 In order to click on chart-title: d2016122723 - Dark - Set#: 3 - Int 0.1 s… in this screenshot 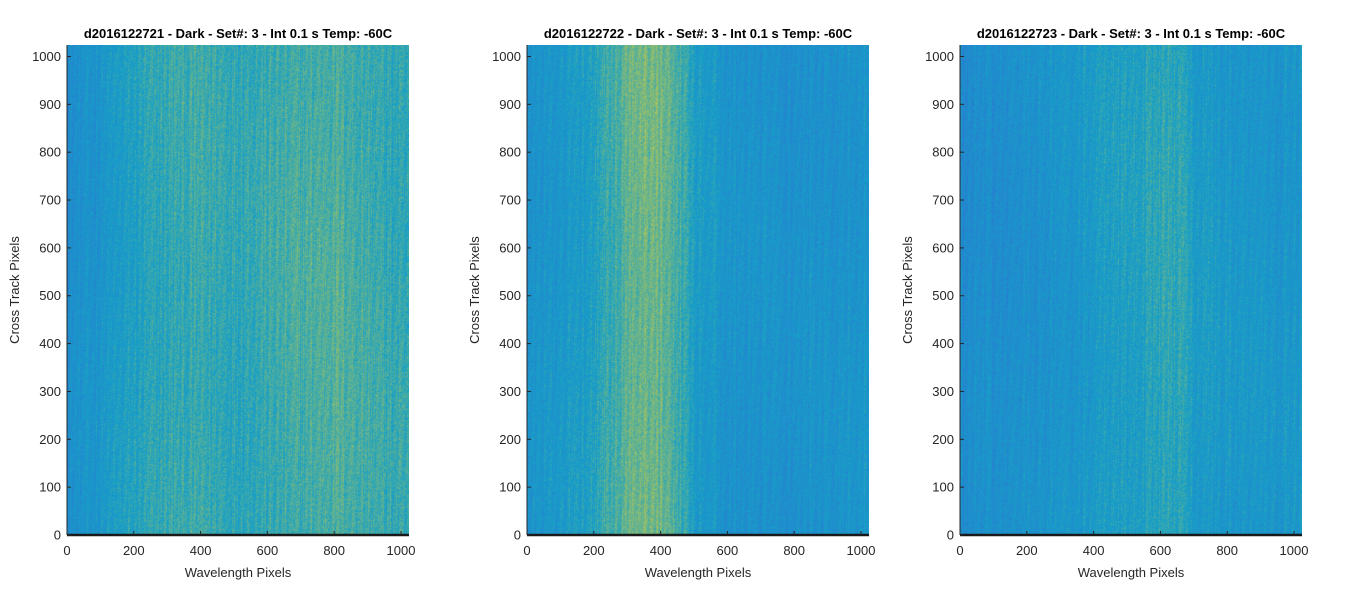, I will do `click(1131, 33)`.